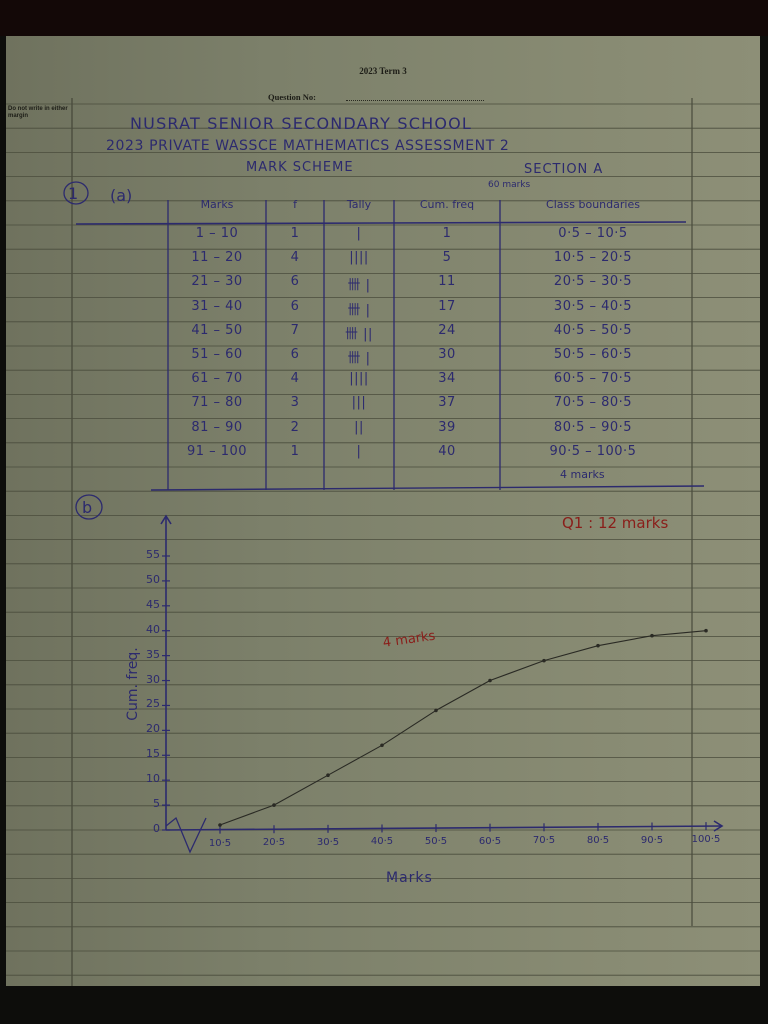 The image size is (768, 1024). I want to click on school-name: NUSRAT SENIOR SECONDARY SCHOOL, so click(301, 123).